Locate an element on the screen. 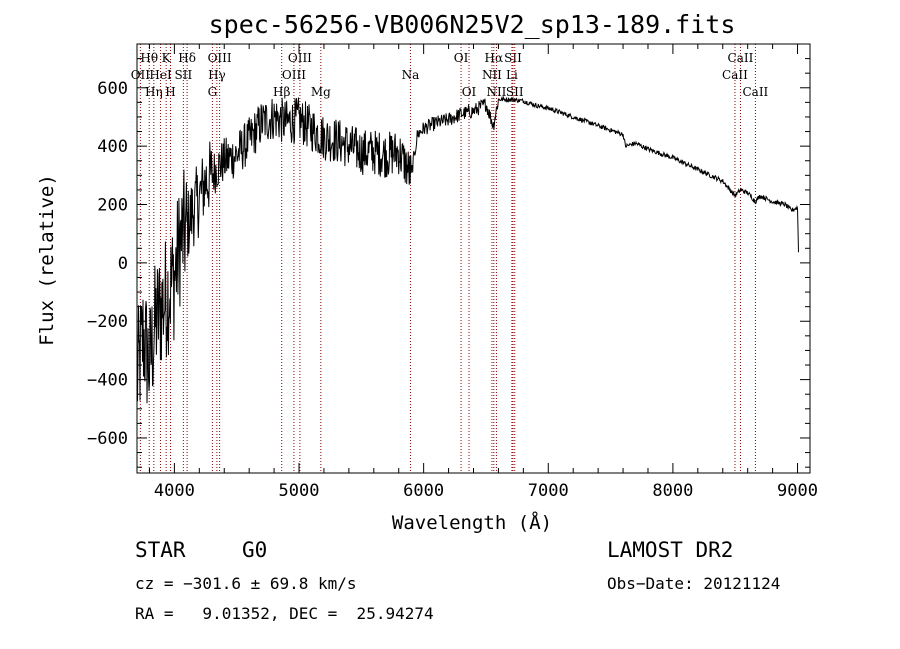 The height and width of the screenshot is (649, 900). spectral-line-label: Hη is located at coordinates (154, 92).